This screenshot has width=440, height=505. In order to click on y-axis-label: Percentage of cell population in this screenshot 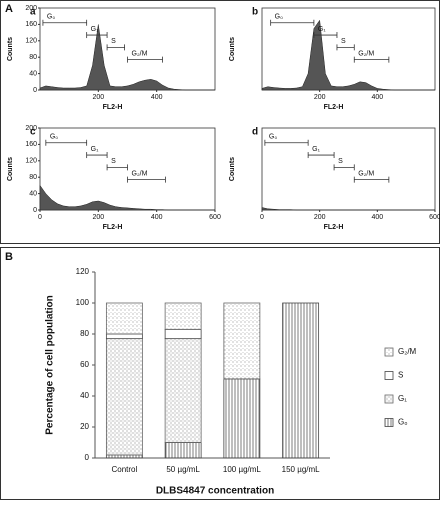, I will do `click(50, 364)`.